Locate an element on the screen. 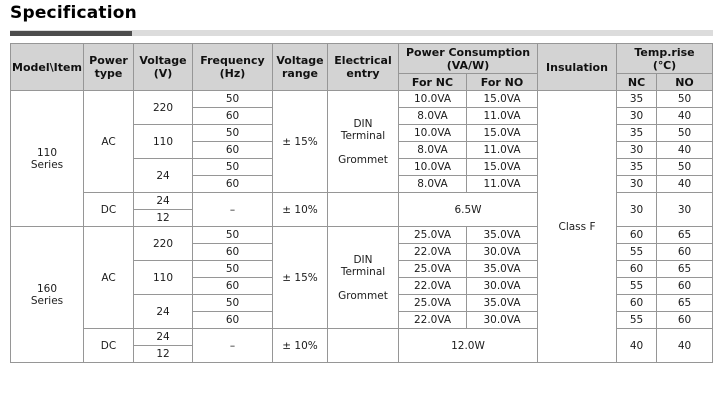 The width and height of the screenshot is (720, 413). title-underline-dark-segment is located at coordinates (71, 33).